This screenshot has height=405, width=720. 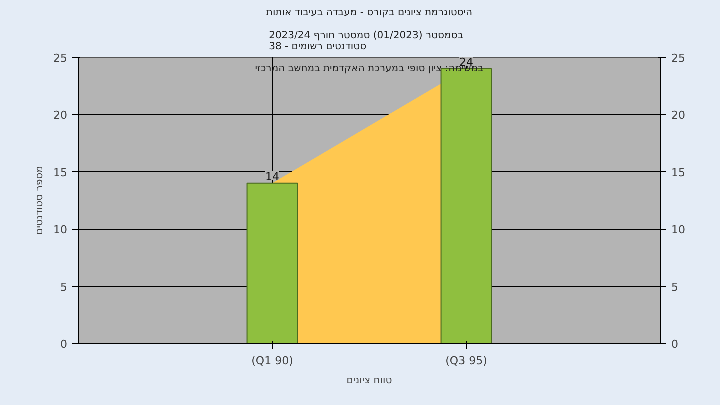 What do you see at coordinates (679, 58) in the screenshot?
I see `y2-tick-label: 25` at bounding box center [679, 58].